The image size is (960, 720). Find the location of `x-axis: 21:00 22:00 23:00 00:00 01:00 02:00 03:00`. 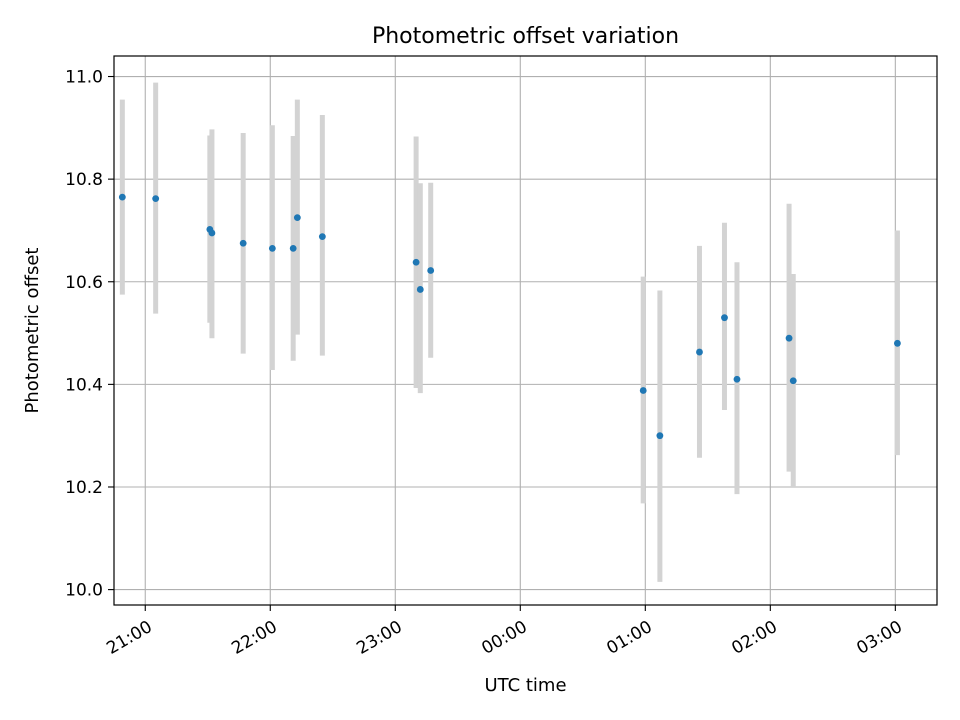

x-axis: 21:00 22:00 23:00 00:00 01:00 02:00 03:00 is located at coordinates (504, 632).